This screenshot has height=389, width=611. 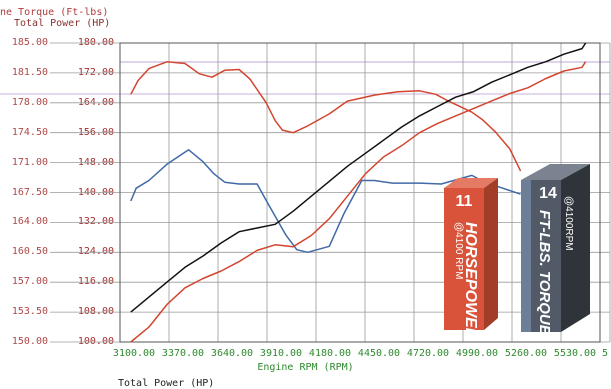 What do you see at coordinates (29, 341) in the screenshot?
I see `y-left-tick: 150.00` at bounding box center [29, 341].